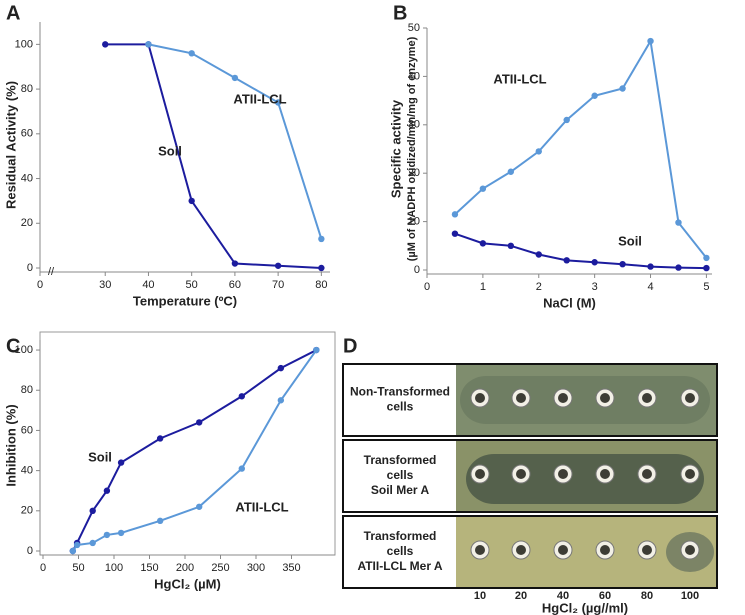 This screenshot has height=615, width=745. What do you see at coordinates (395, 148) in the screenshot?
I see `y-axis-title: Specific activity` at bounding box center [395, 148].